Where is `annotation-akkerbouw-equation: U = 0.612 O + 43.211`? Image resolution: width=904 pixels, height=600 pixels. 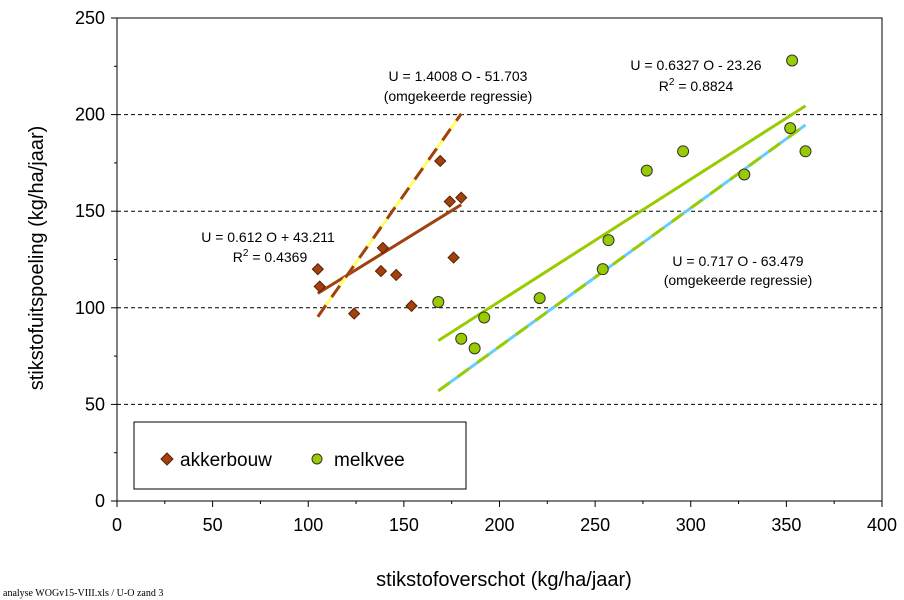
annotation-akkerbouw-equation: U = 0.612 O + 43.211 is located at coordinates (268, 237).